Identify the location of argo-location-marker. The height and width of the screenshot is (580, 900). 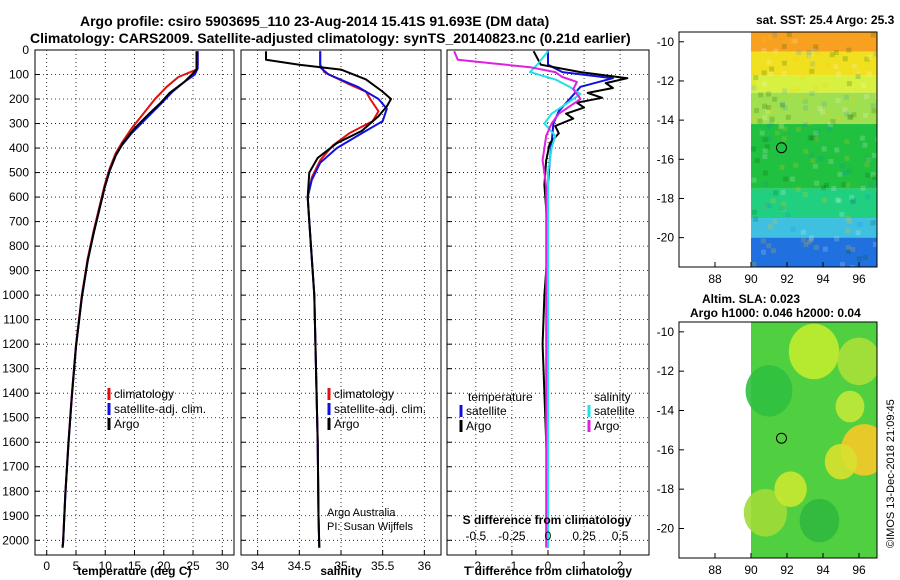
(781, 148).